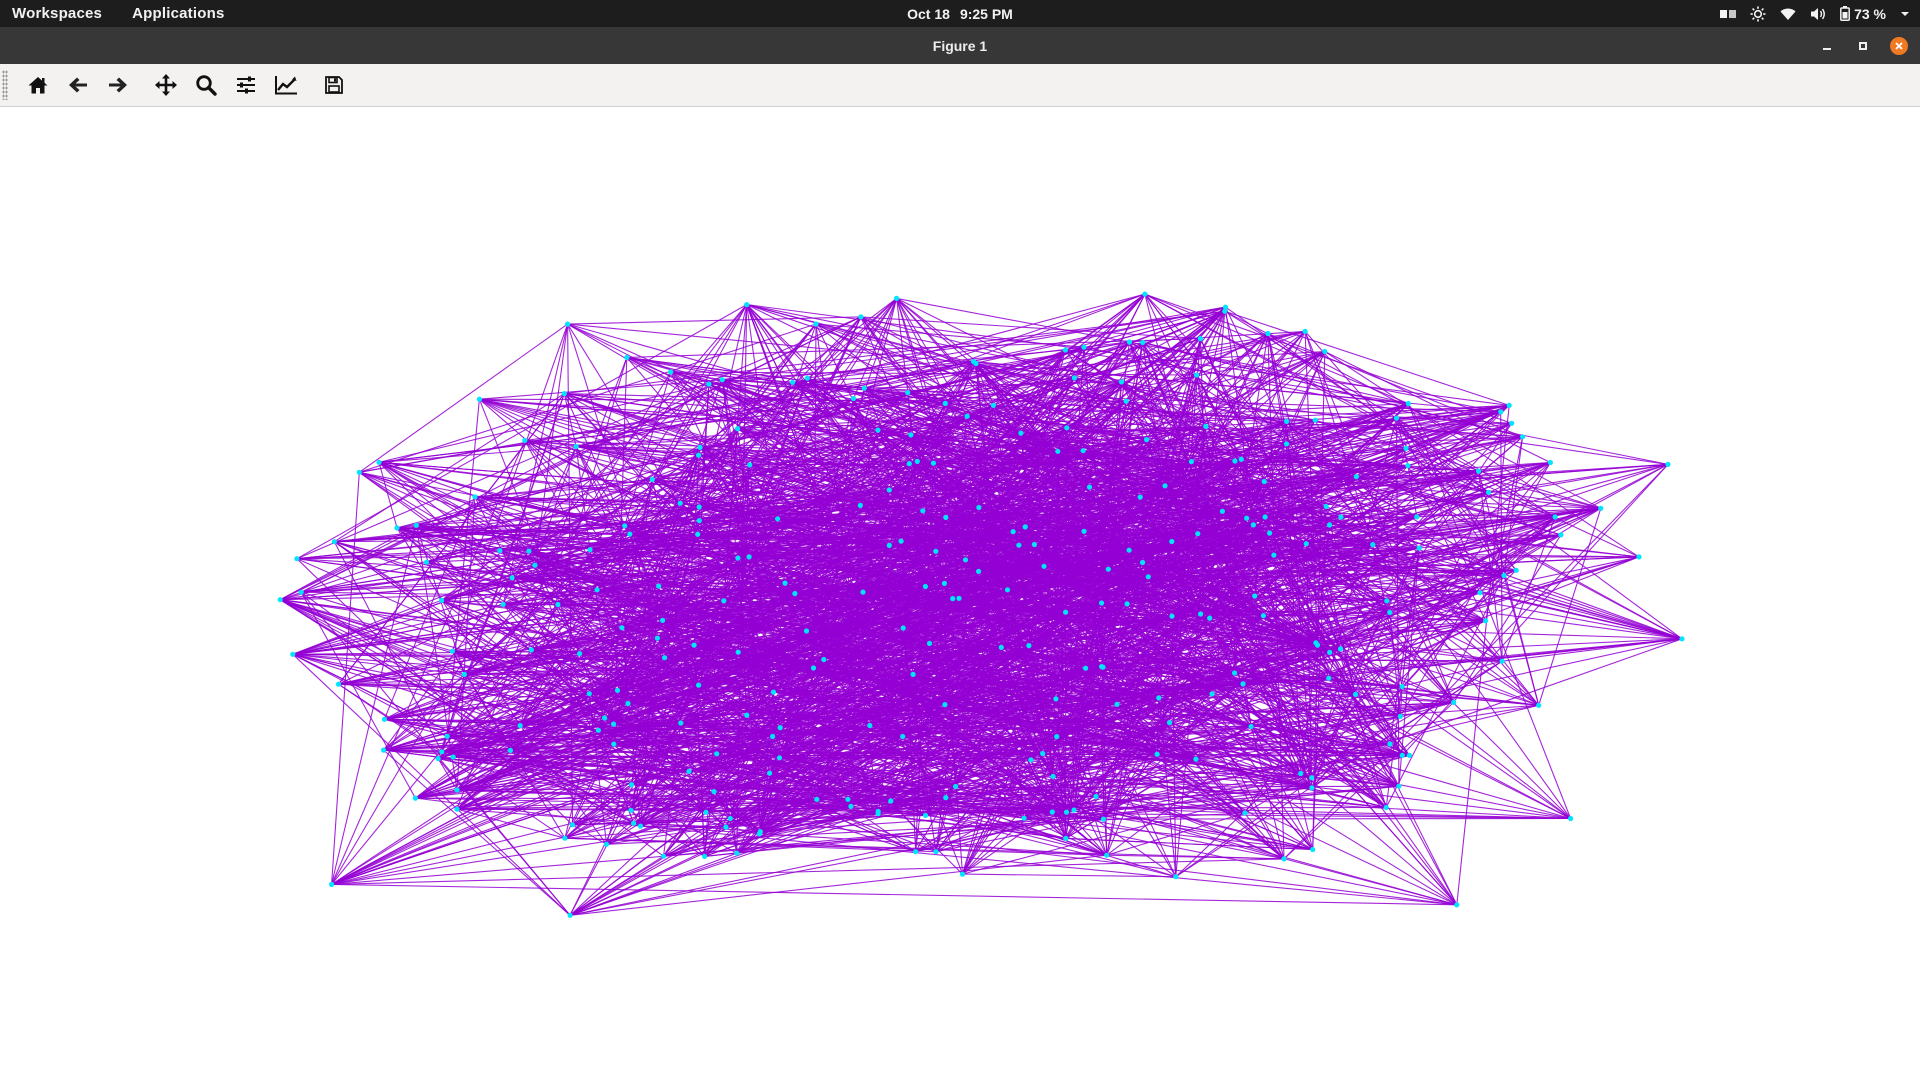 This screenshot has height=1080, width=1920. Describe the element at coordinates (1758, 14) in the screenshot. I see `brightness-icon` at that location.